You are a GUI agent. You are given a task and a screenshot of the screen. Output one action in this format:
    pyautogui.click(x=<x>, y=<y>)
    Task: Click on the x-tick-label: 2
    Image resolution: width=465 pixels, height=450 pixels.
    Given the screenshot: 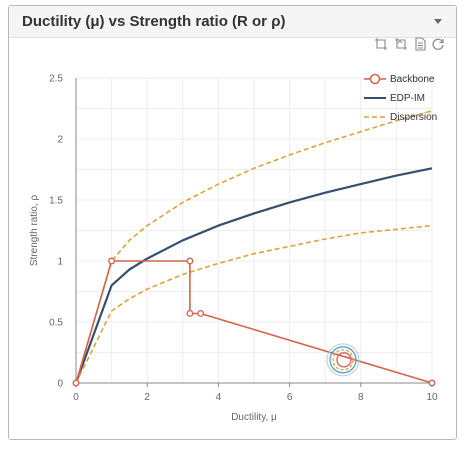 What is the action you would take?
    pyautogui.click(x=147, y=397)
    